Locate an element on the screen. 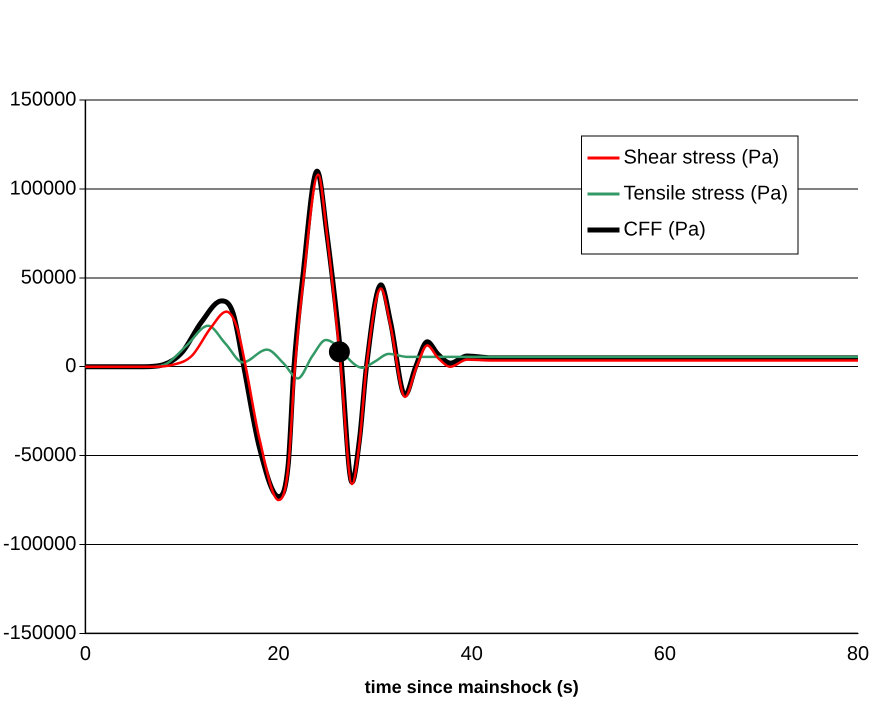  y-tick-label: -50000 is located at coordinates (45, 455).